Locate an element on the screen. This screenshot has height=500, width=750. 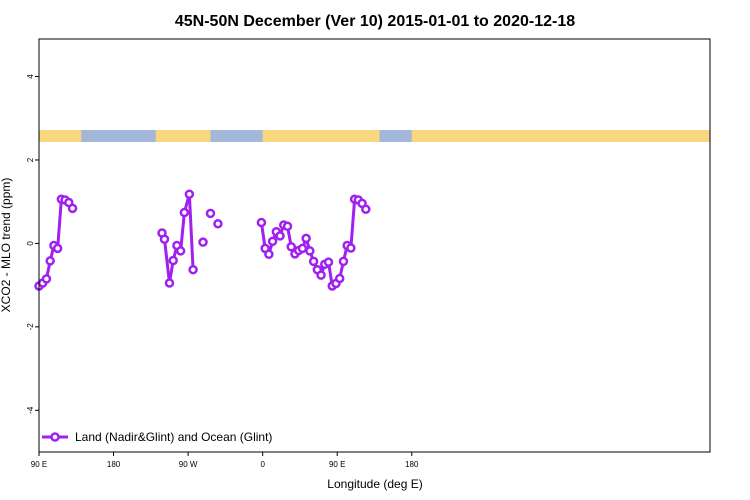
plot-series is located at coordinates (202, 240).